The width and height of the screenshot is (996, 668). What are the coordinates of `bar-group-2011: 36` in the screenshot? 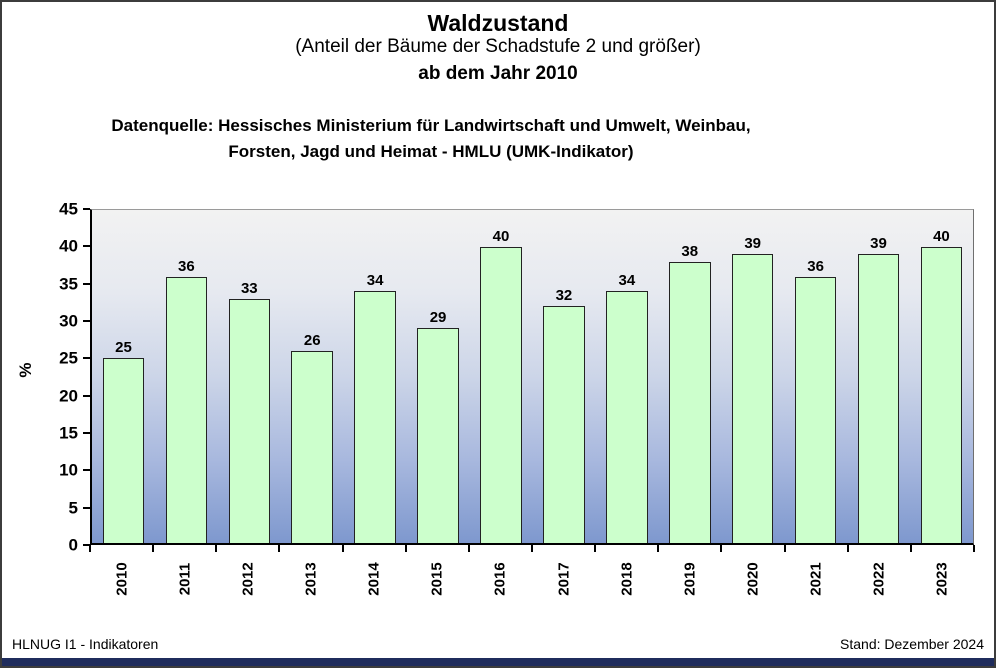 It's located at (186, 376).